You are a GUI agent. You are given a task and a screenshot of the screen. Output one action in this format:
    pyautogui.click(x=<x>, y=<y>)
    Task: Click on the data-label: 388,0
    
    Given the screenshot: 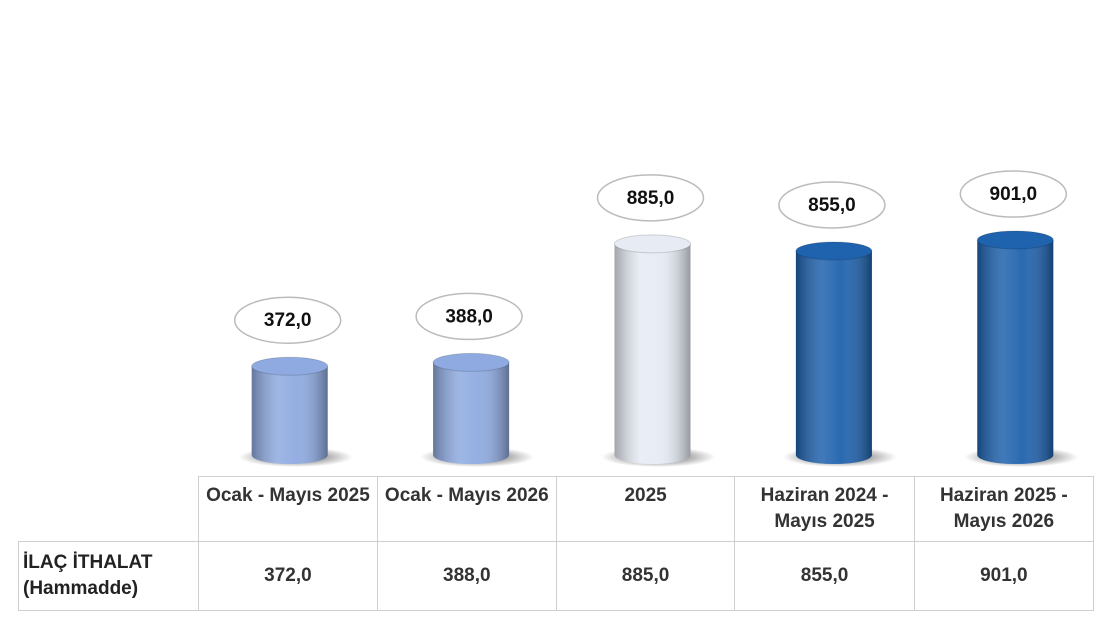 What is the action you would take?
    pyautogui.click(x=469, y=316)
    